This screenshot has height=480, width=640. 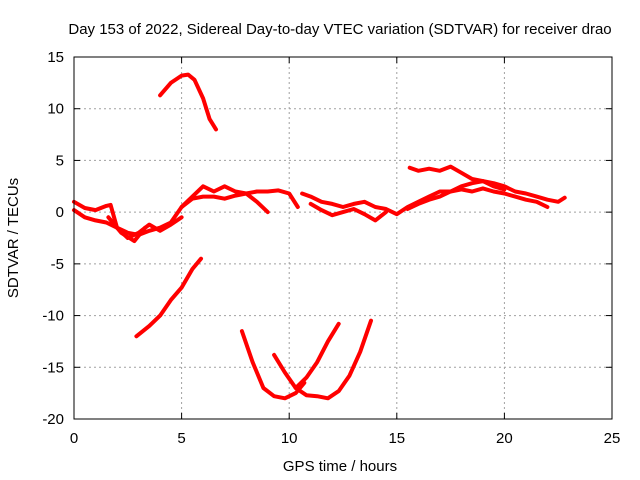 What do you see at coordinates (612, 438) in the screenshot?
I see `x-tick-label: 25` at bounding box center [612, 438].